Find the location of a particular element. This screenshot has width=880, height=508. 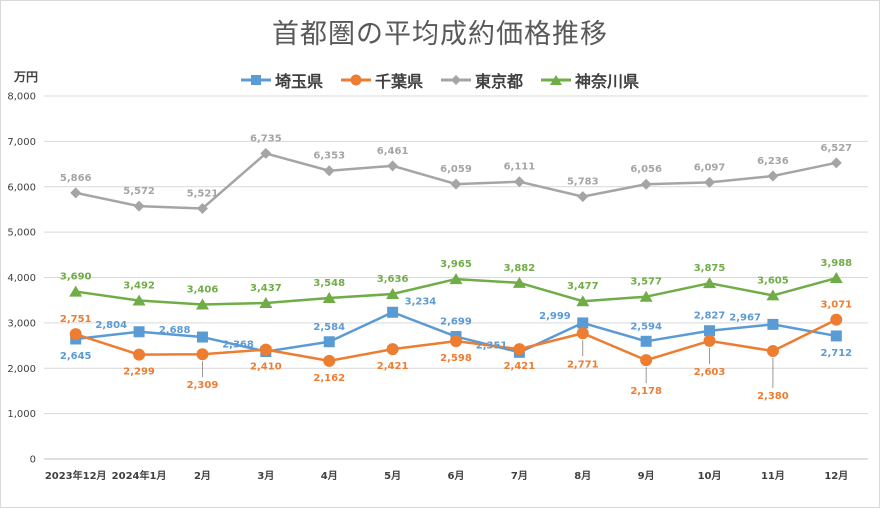

data-label: 2,804 is located at coordinates (111, 325).